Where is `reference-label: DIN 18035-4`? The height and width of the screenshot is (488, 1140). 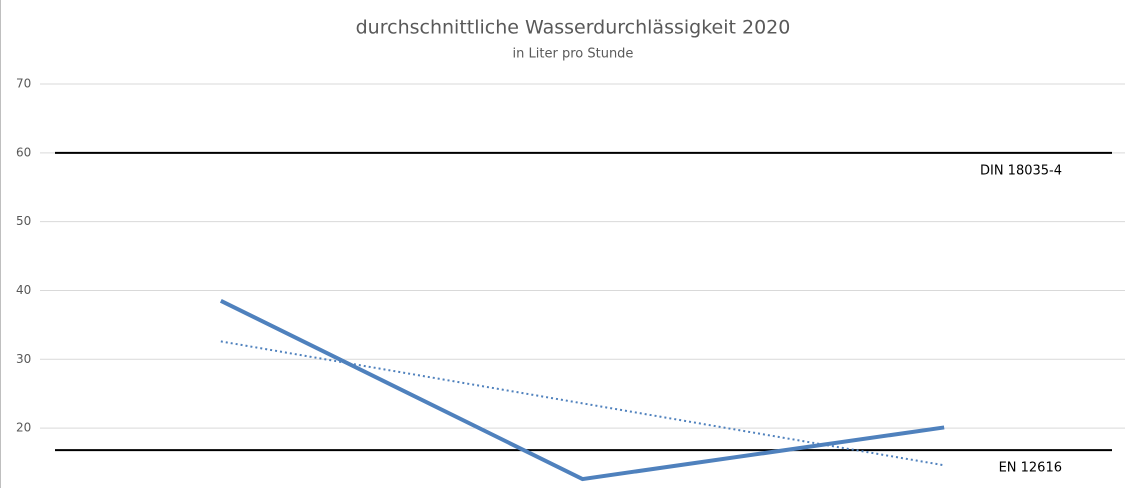 reference-label: DIN 18035-4 is located at coordinates (1021, 170).